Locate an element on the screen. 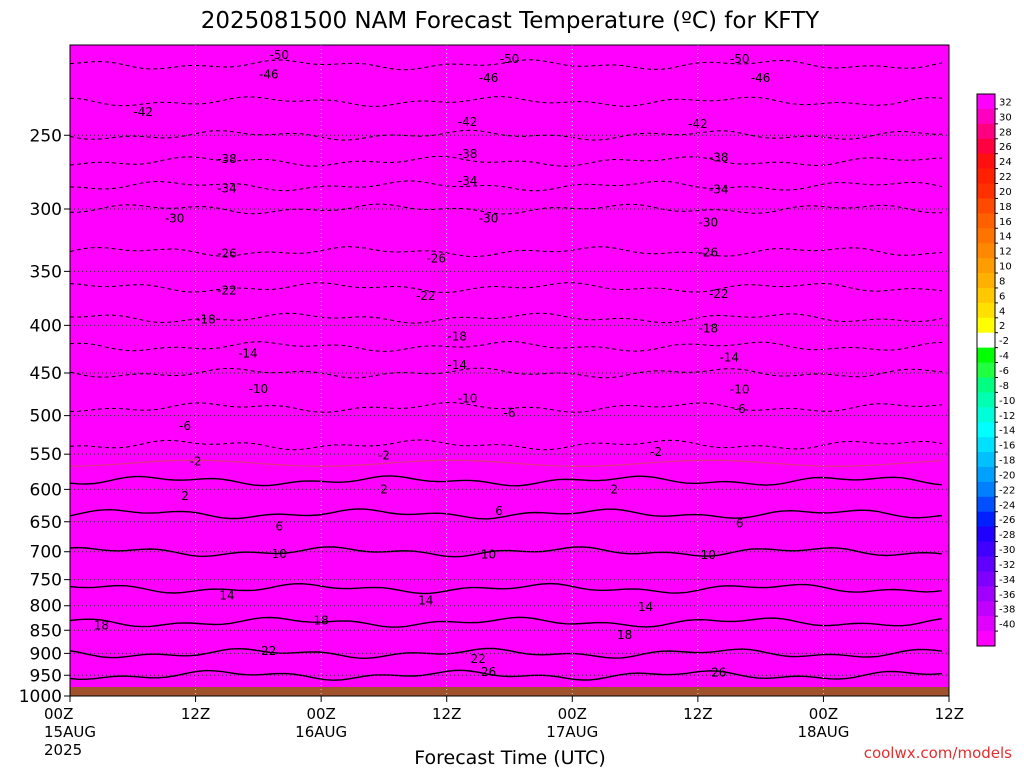 The image size is (1024, 768). colorbar-label: -18 is located at coordinates (1007, 461).